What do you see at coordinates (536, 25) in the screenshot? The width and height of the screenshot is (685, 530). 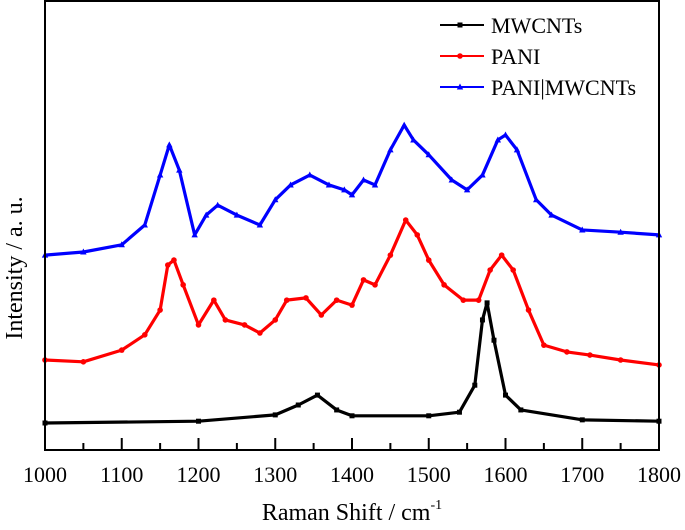 I see `legend-label: MWCNTs` at bounding box center [536, 25].